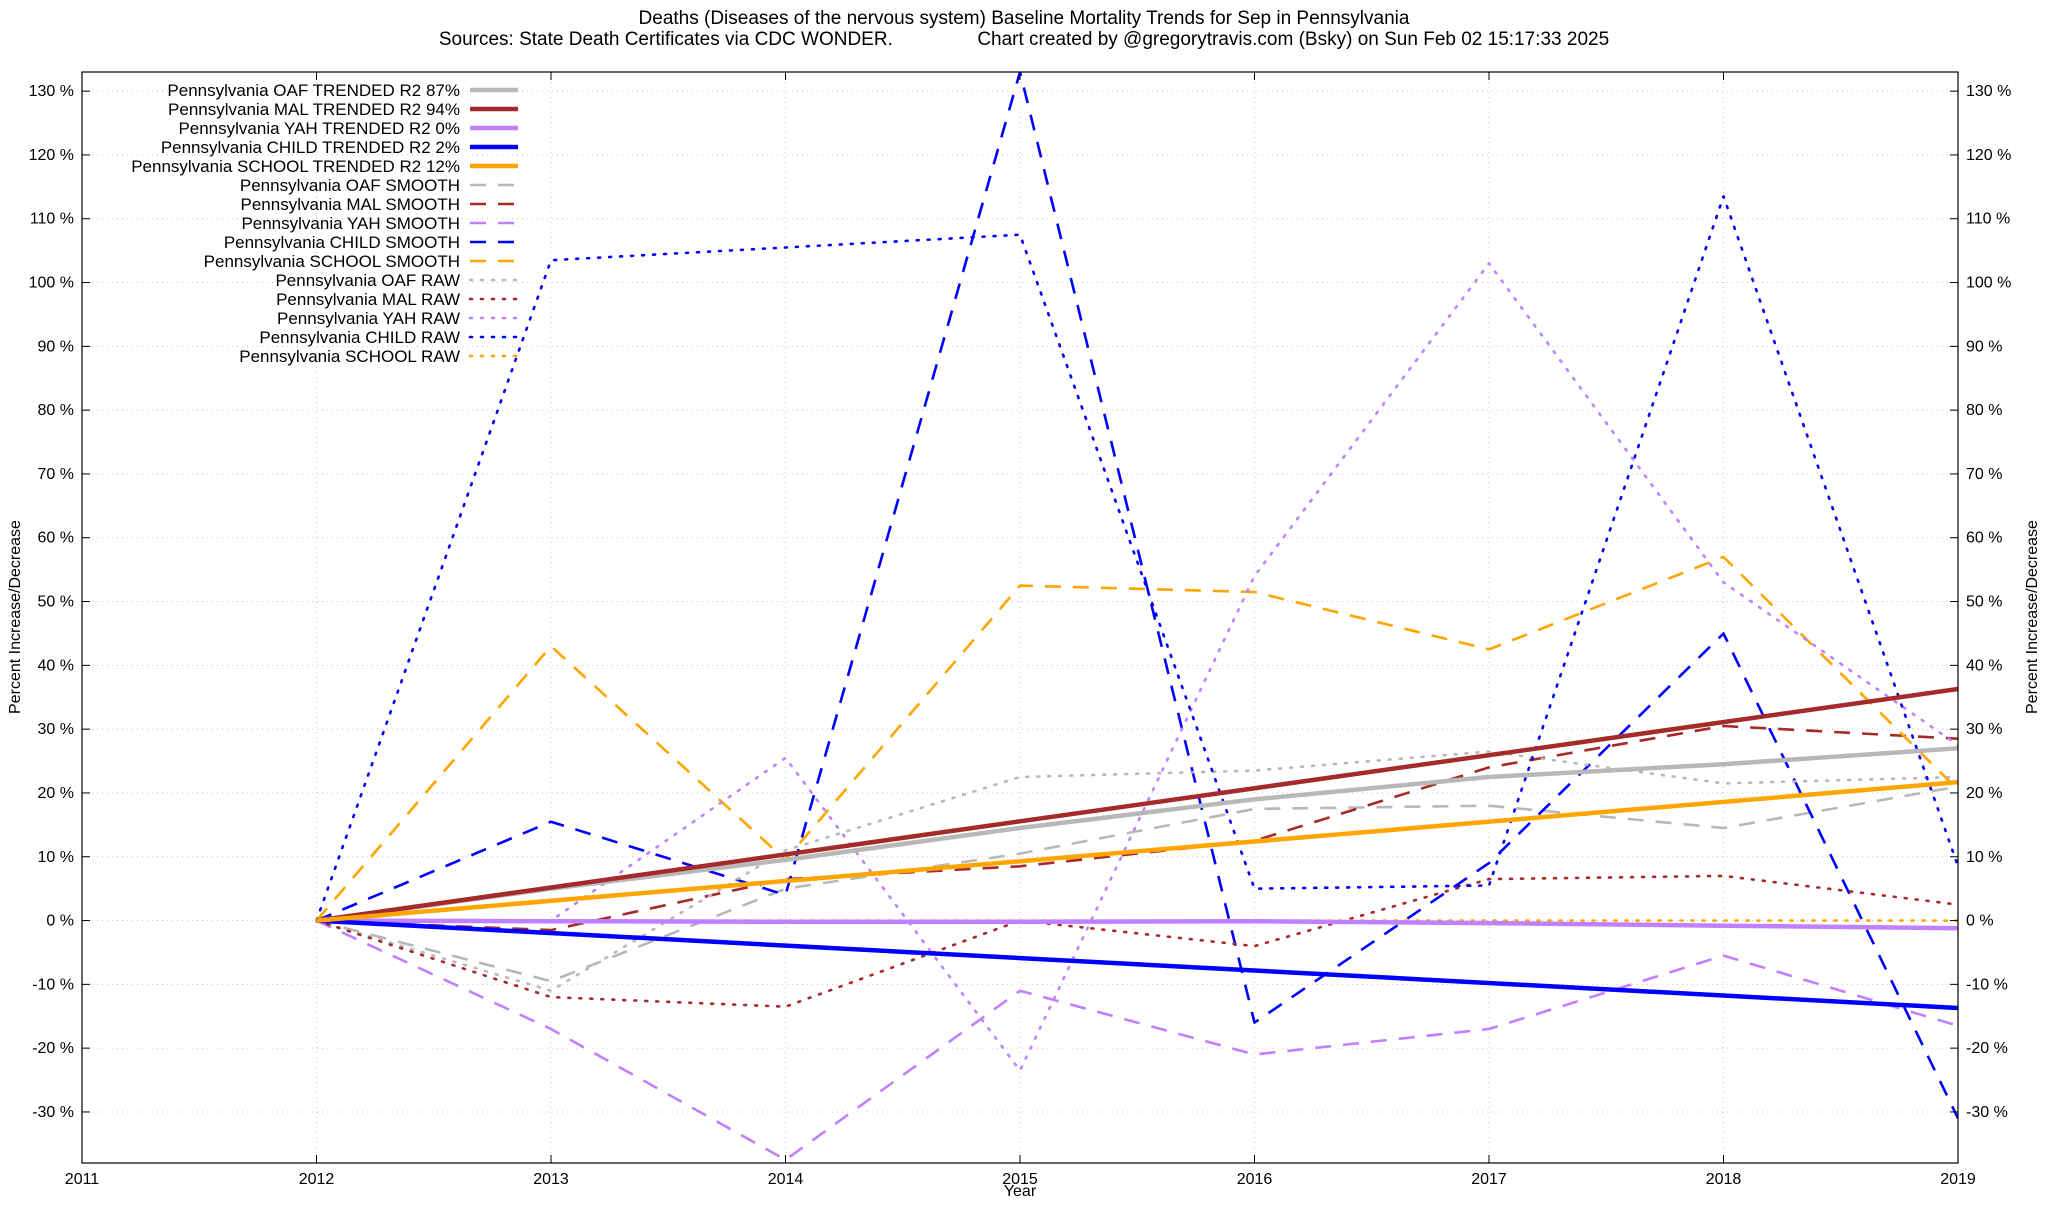 This screenshot has height=1205, width=2048. What do you see at coordinates (313, 90) in the screenshot?
I see `legend-label: Pennsylvania OAF TRENDED R2 87%` at bounding box center [313, 90].